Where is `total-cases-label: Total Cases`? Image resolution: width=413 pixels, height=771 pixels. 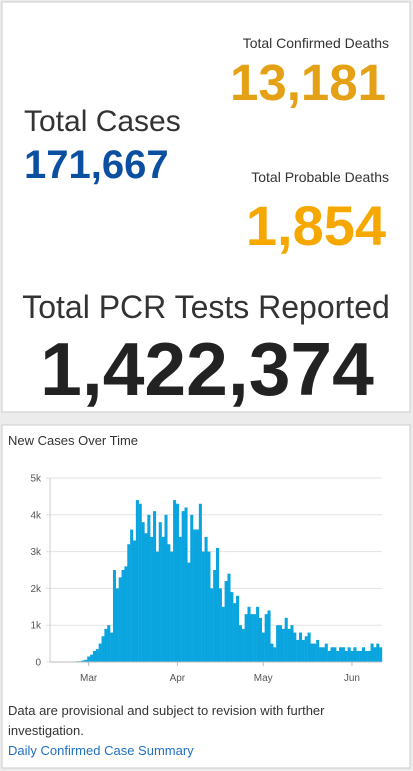
total-cases-label: Total Cases is located at coordinates (102, 121).